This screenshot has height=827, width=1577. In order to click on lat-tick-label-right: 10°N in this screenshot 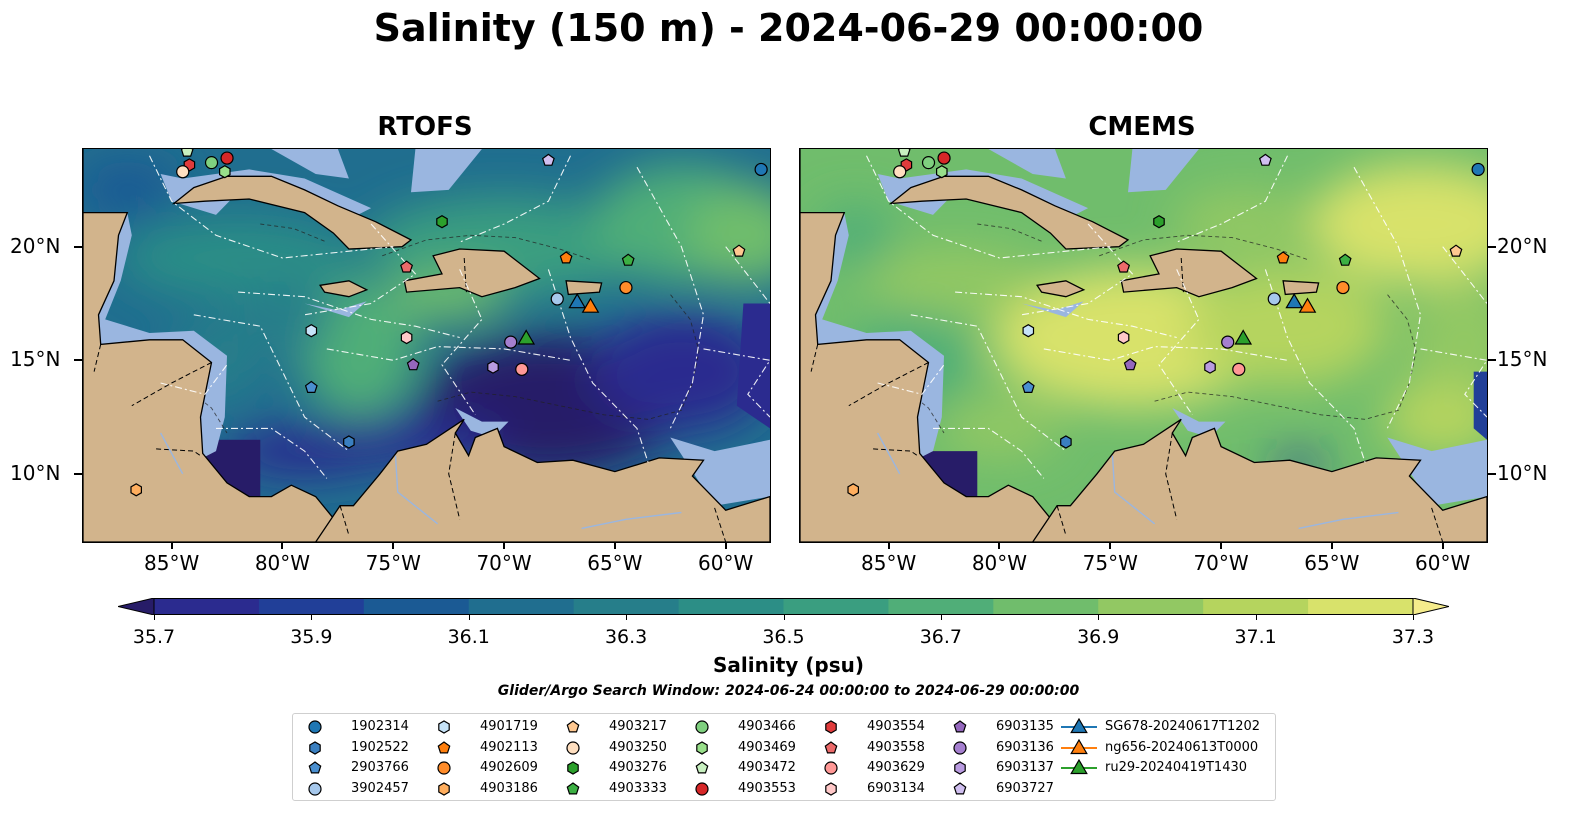, I will do `click(1522, 472)`.